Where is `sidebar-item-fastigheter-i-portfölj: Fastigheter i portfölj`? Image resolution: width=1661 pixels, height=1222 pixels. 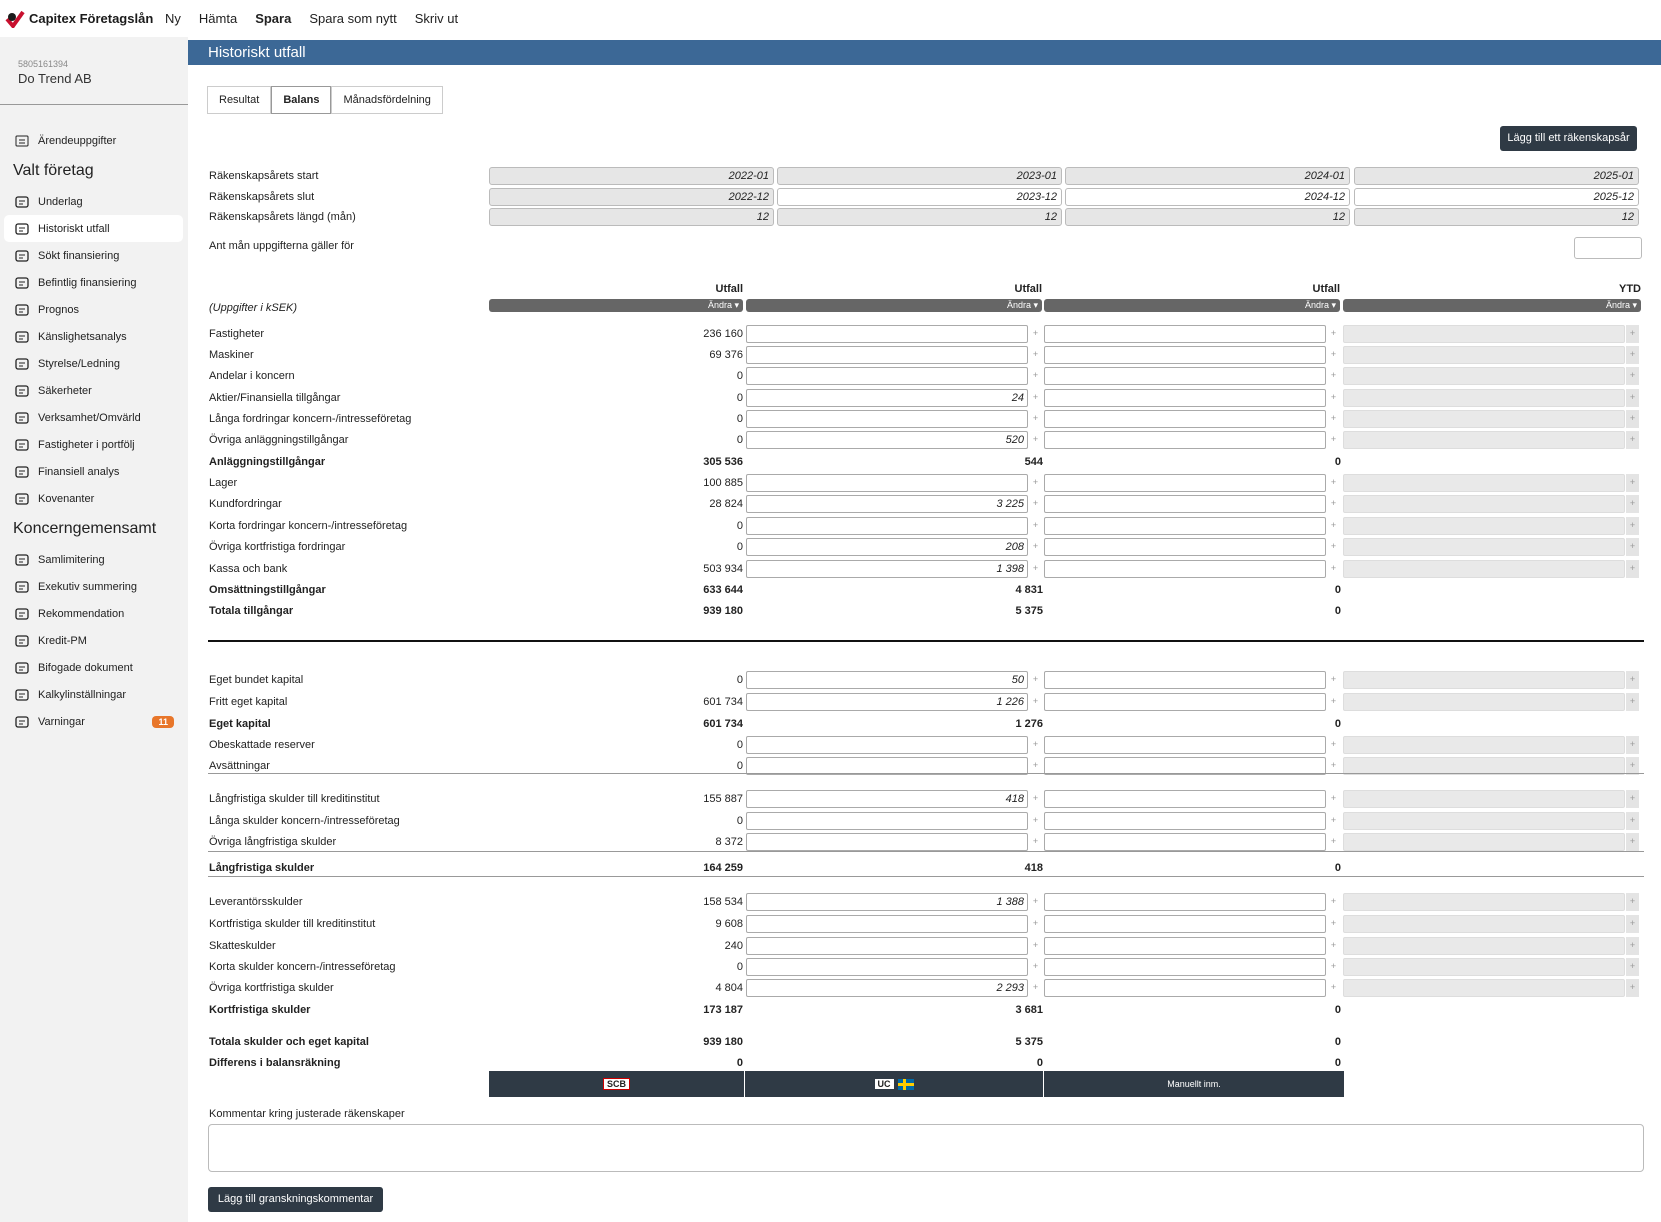 sidebar-item-fastigheter-i-portfölj: Fastigheter i portfölj is located at coordinates (94, 444).